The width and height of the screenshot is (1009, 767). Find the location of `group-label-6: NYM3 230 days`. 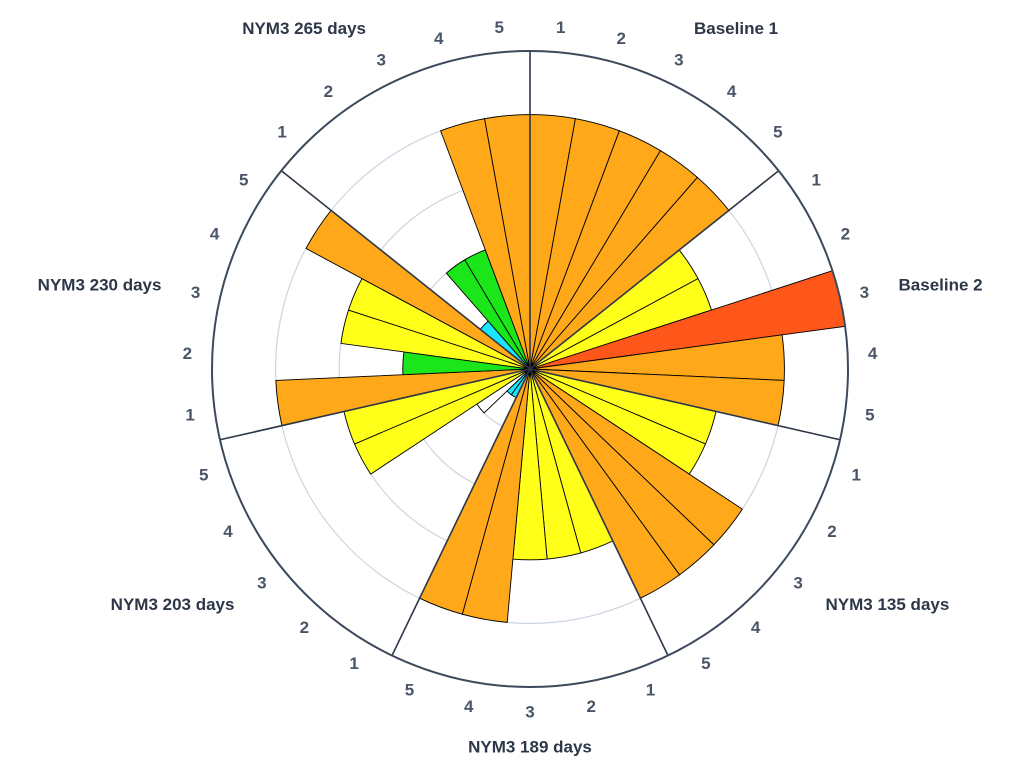

group-label-6: NYM3 230 days is located at coordinates (100, 284).